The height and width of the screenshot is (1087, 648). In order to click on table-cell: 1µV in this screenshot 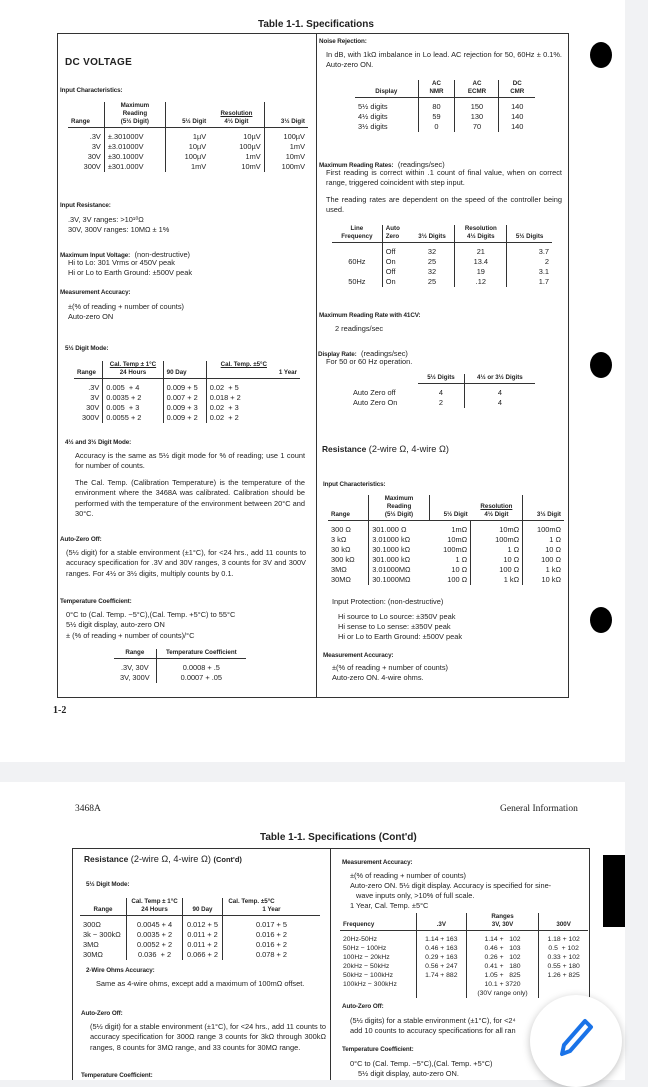, I will do `click(187, 134)`.